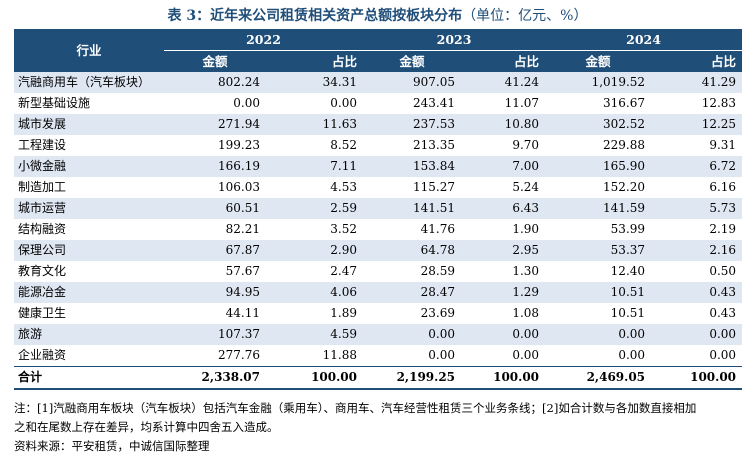 This screenshot has width=755, height=466. I want to click on share-cell: 2.47, so click(315, 271).